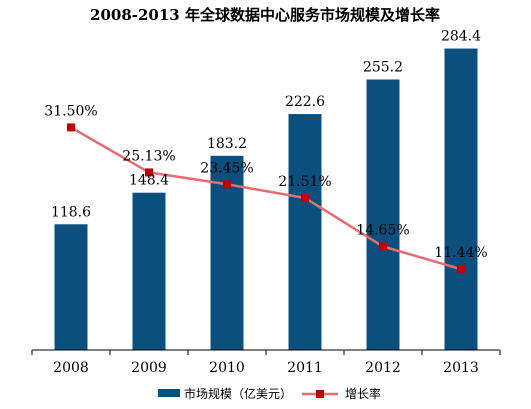 Image resolution: width=531 pixels, height=409 pixels. Describe the element at coordinates (363, 393) in the screenshot. I see `legend-line-label: 增长率` at that location.